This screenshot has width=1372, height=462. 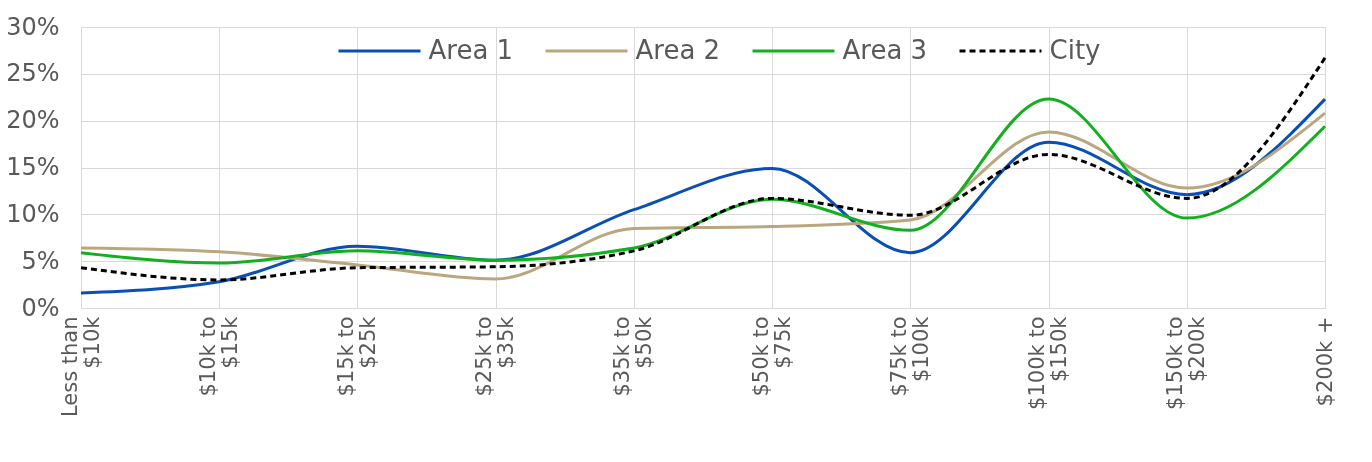 I want to click on y-tick-label: 10%, so click(x=33, y=213).